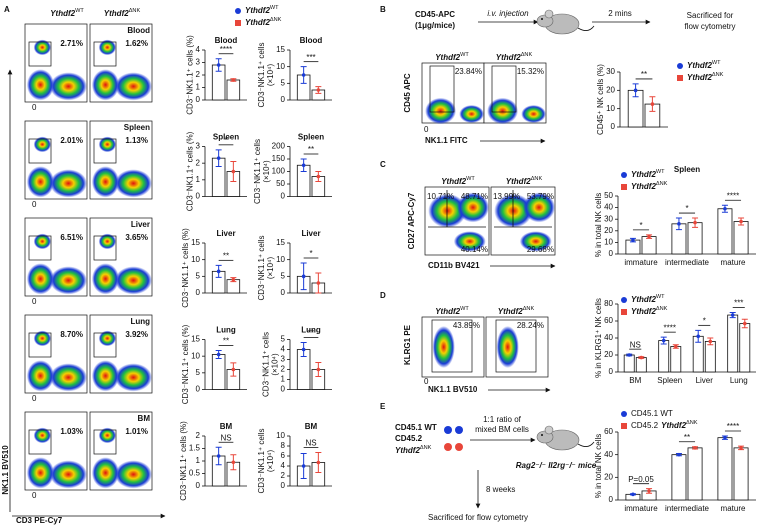  Describe the element at coordinates (140, 321) in the screenshot. I see `tissue-label: Lung` at that location.